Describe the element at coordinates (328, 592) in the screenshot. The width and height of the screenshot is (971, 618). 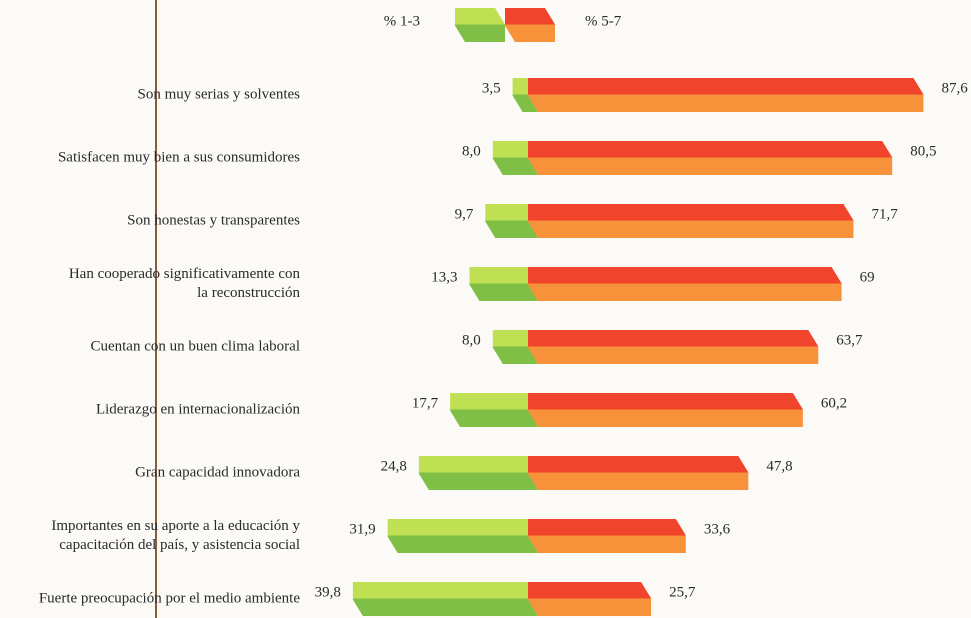
I see `value-label: 39,8` at that location.